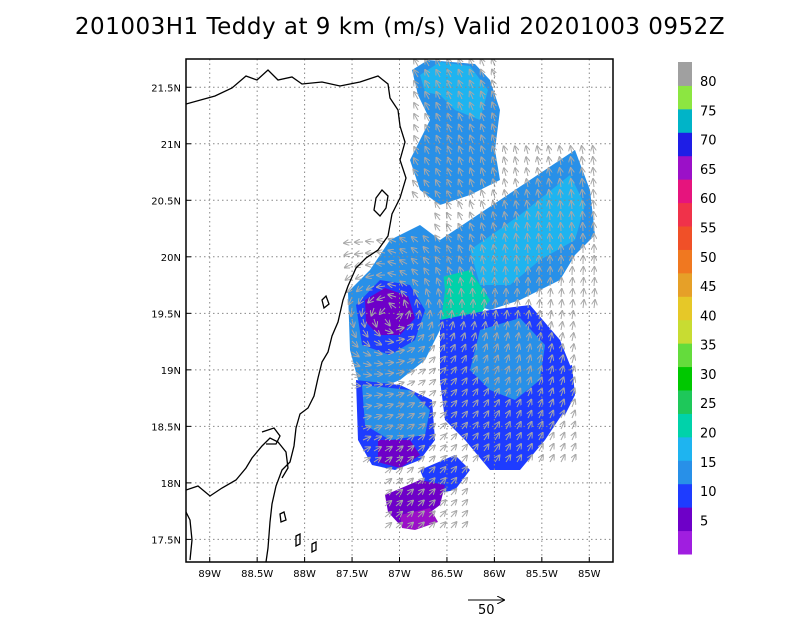 The width and height of the screenshot is (800, 618). I want to click on colorbar-label: 65, so click(708, 170).